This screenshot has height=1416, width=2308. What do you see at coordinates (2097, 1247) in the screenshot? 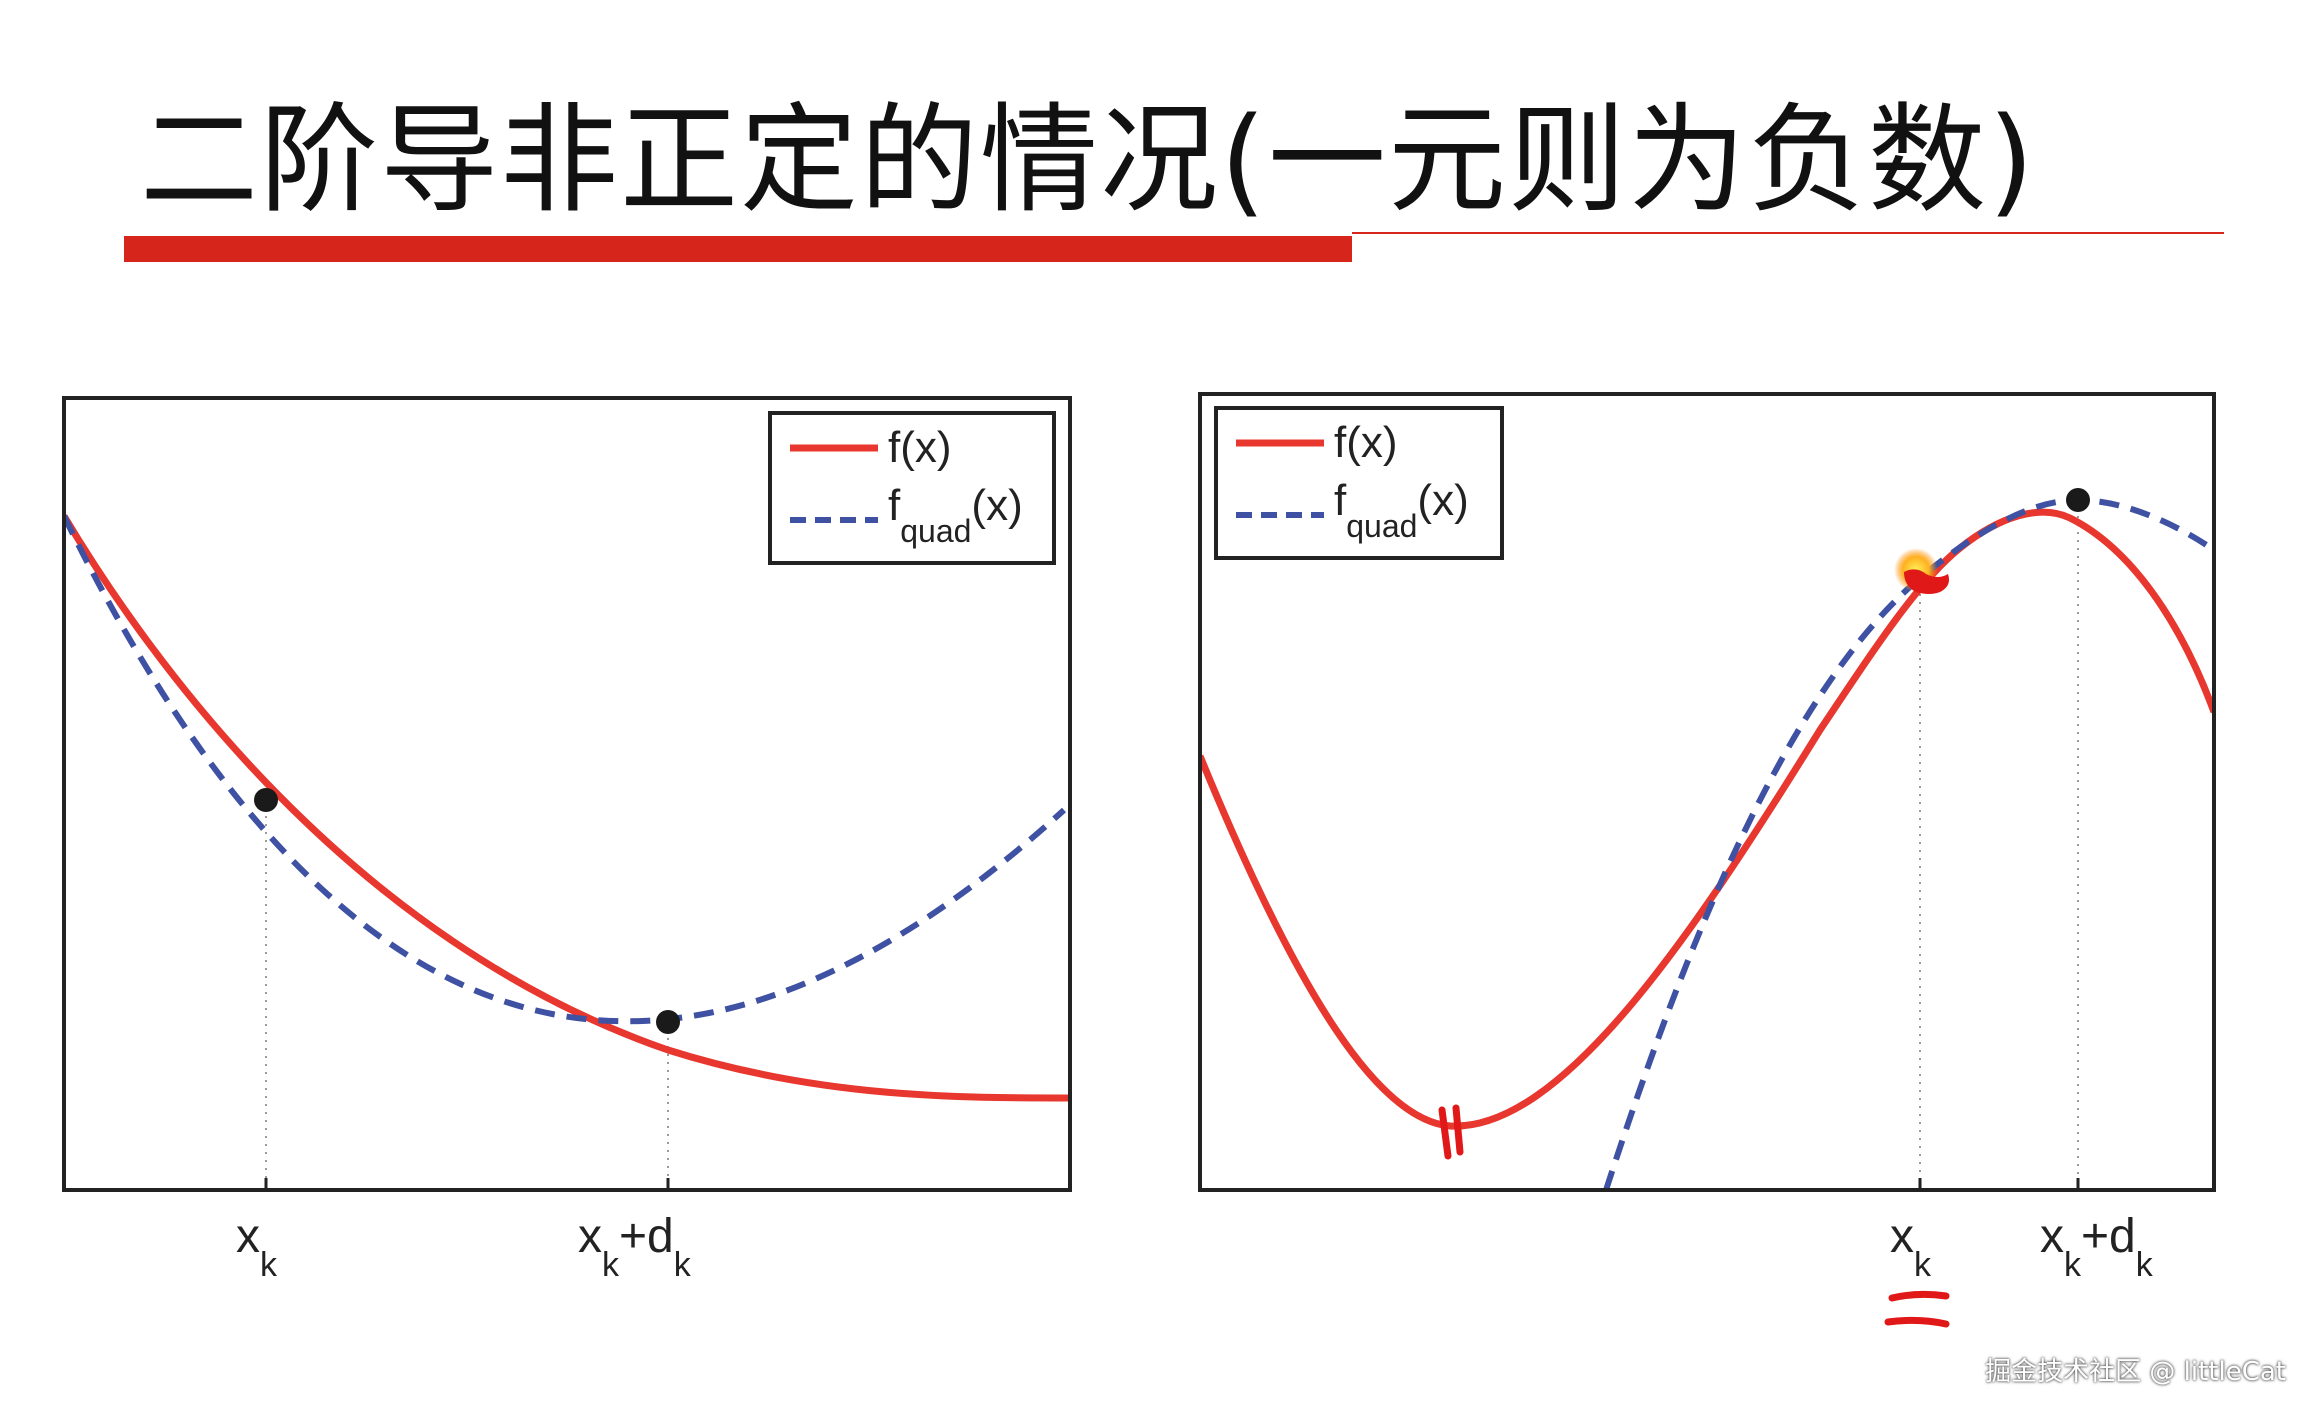
I see `right-tick-label-xkdk: xk+dk` at bounding box center [2097, 1247].